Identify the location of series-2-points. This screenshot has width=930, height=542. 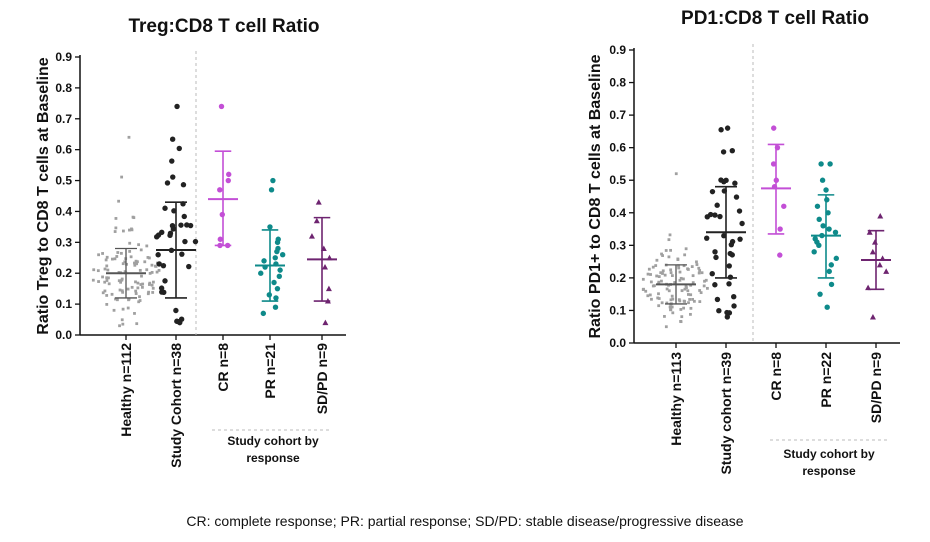
(724, 222).